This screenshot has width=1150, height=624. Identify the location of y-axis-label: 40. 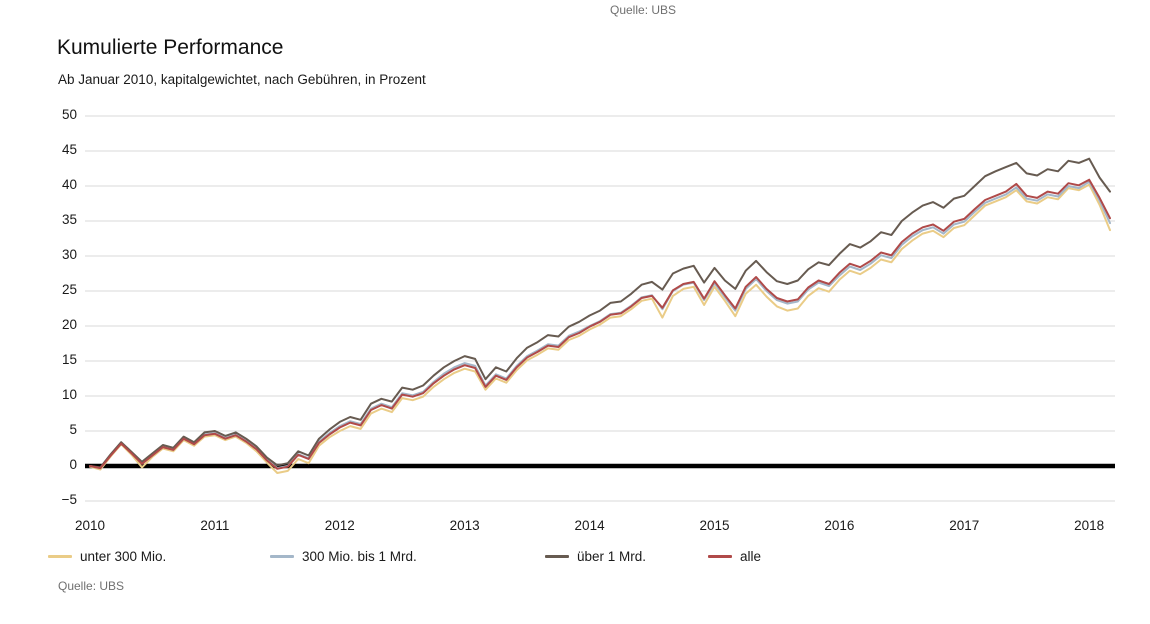
(69, 184).